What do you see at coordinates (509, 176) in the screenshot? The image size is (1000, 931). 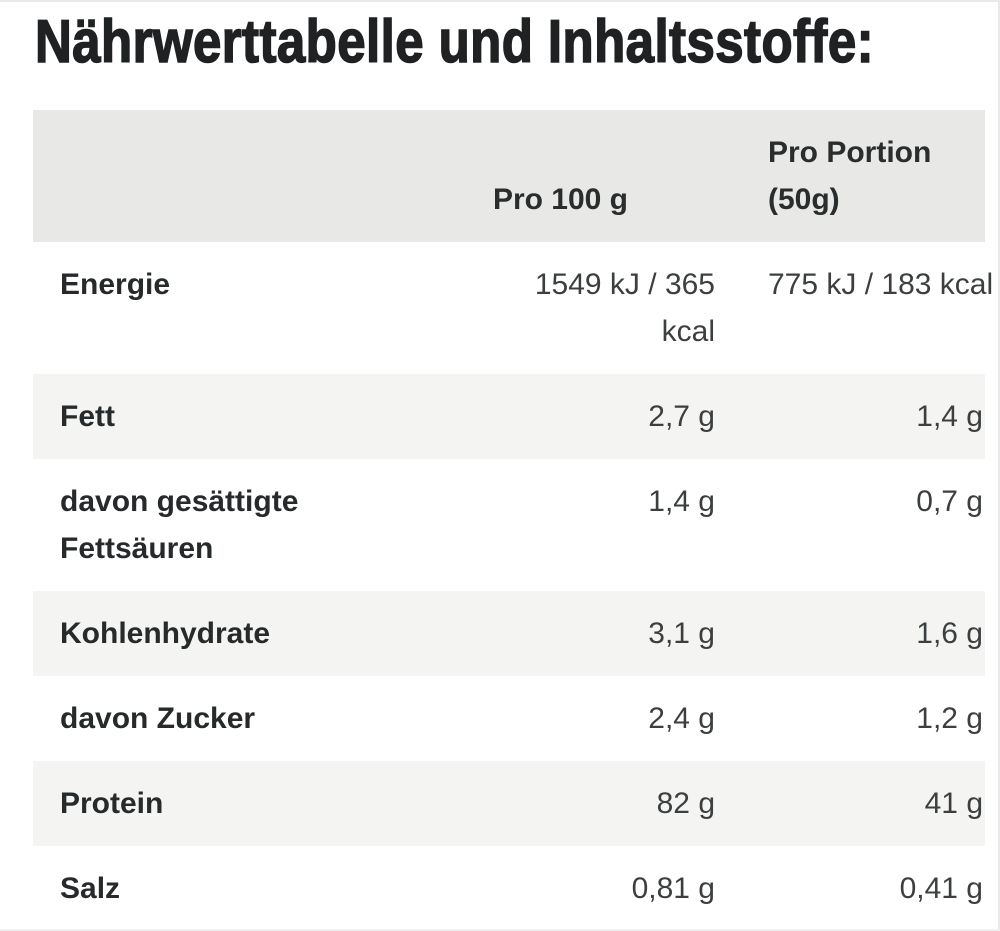 I see `table-header-row: Pro 100 g Pro Portion (50g)` at bounding box center [509, 176].